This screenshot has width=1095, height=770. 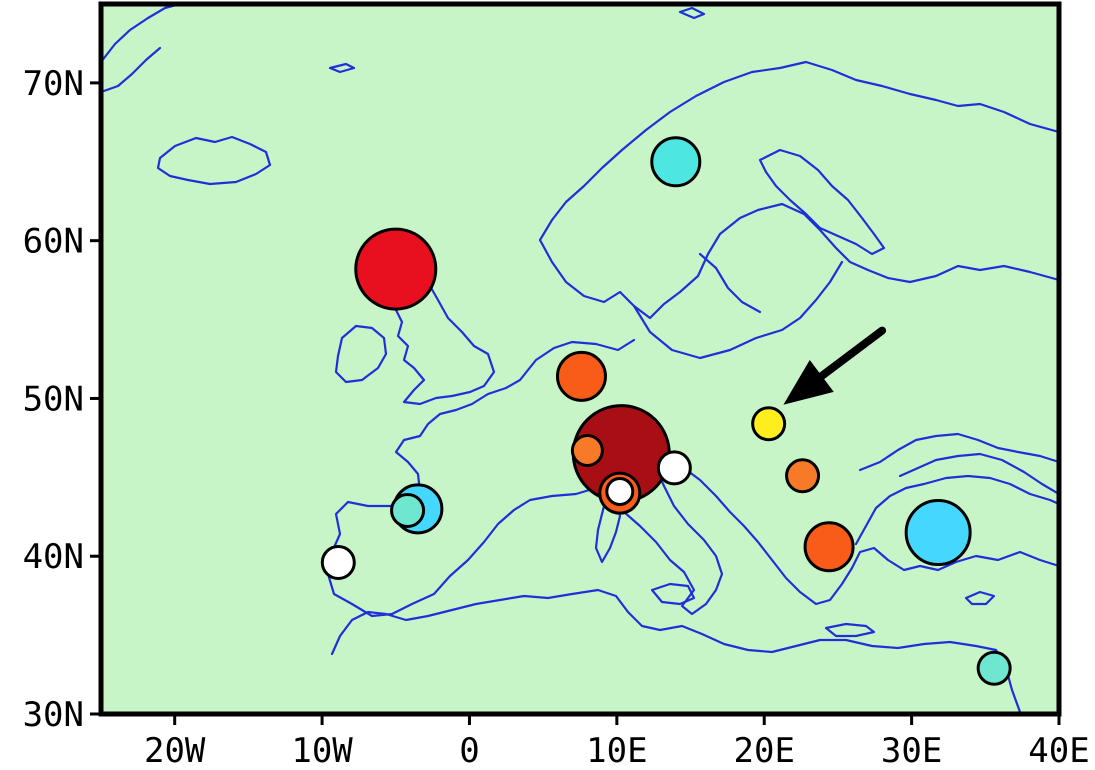 What do you see at coordinates (587, 451) in the screenshot?
I see `marker-switzerland` at bounding box center [587, 451].